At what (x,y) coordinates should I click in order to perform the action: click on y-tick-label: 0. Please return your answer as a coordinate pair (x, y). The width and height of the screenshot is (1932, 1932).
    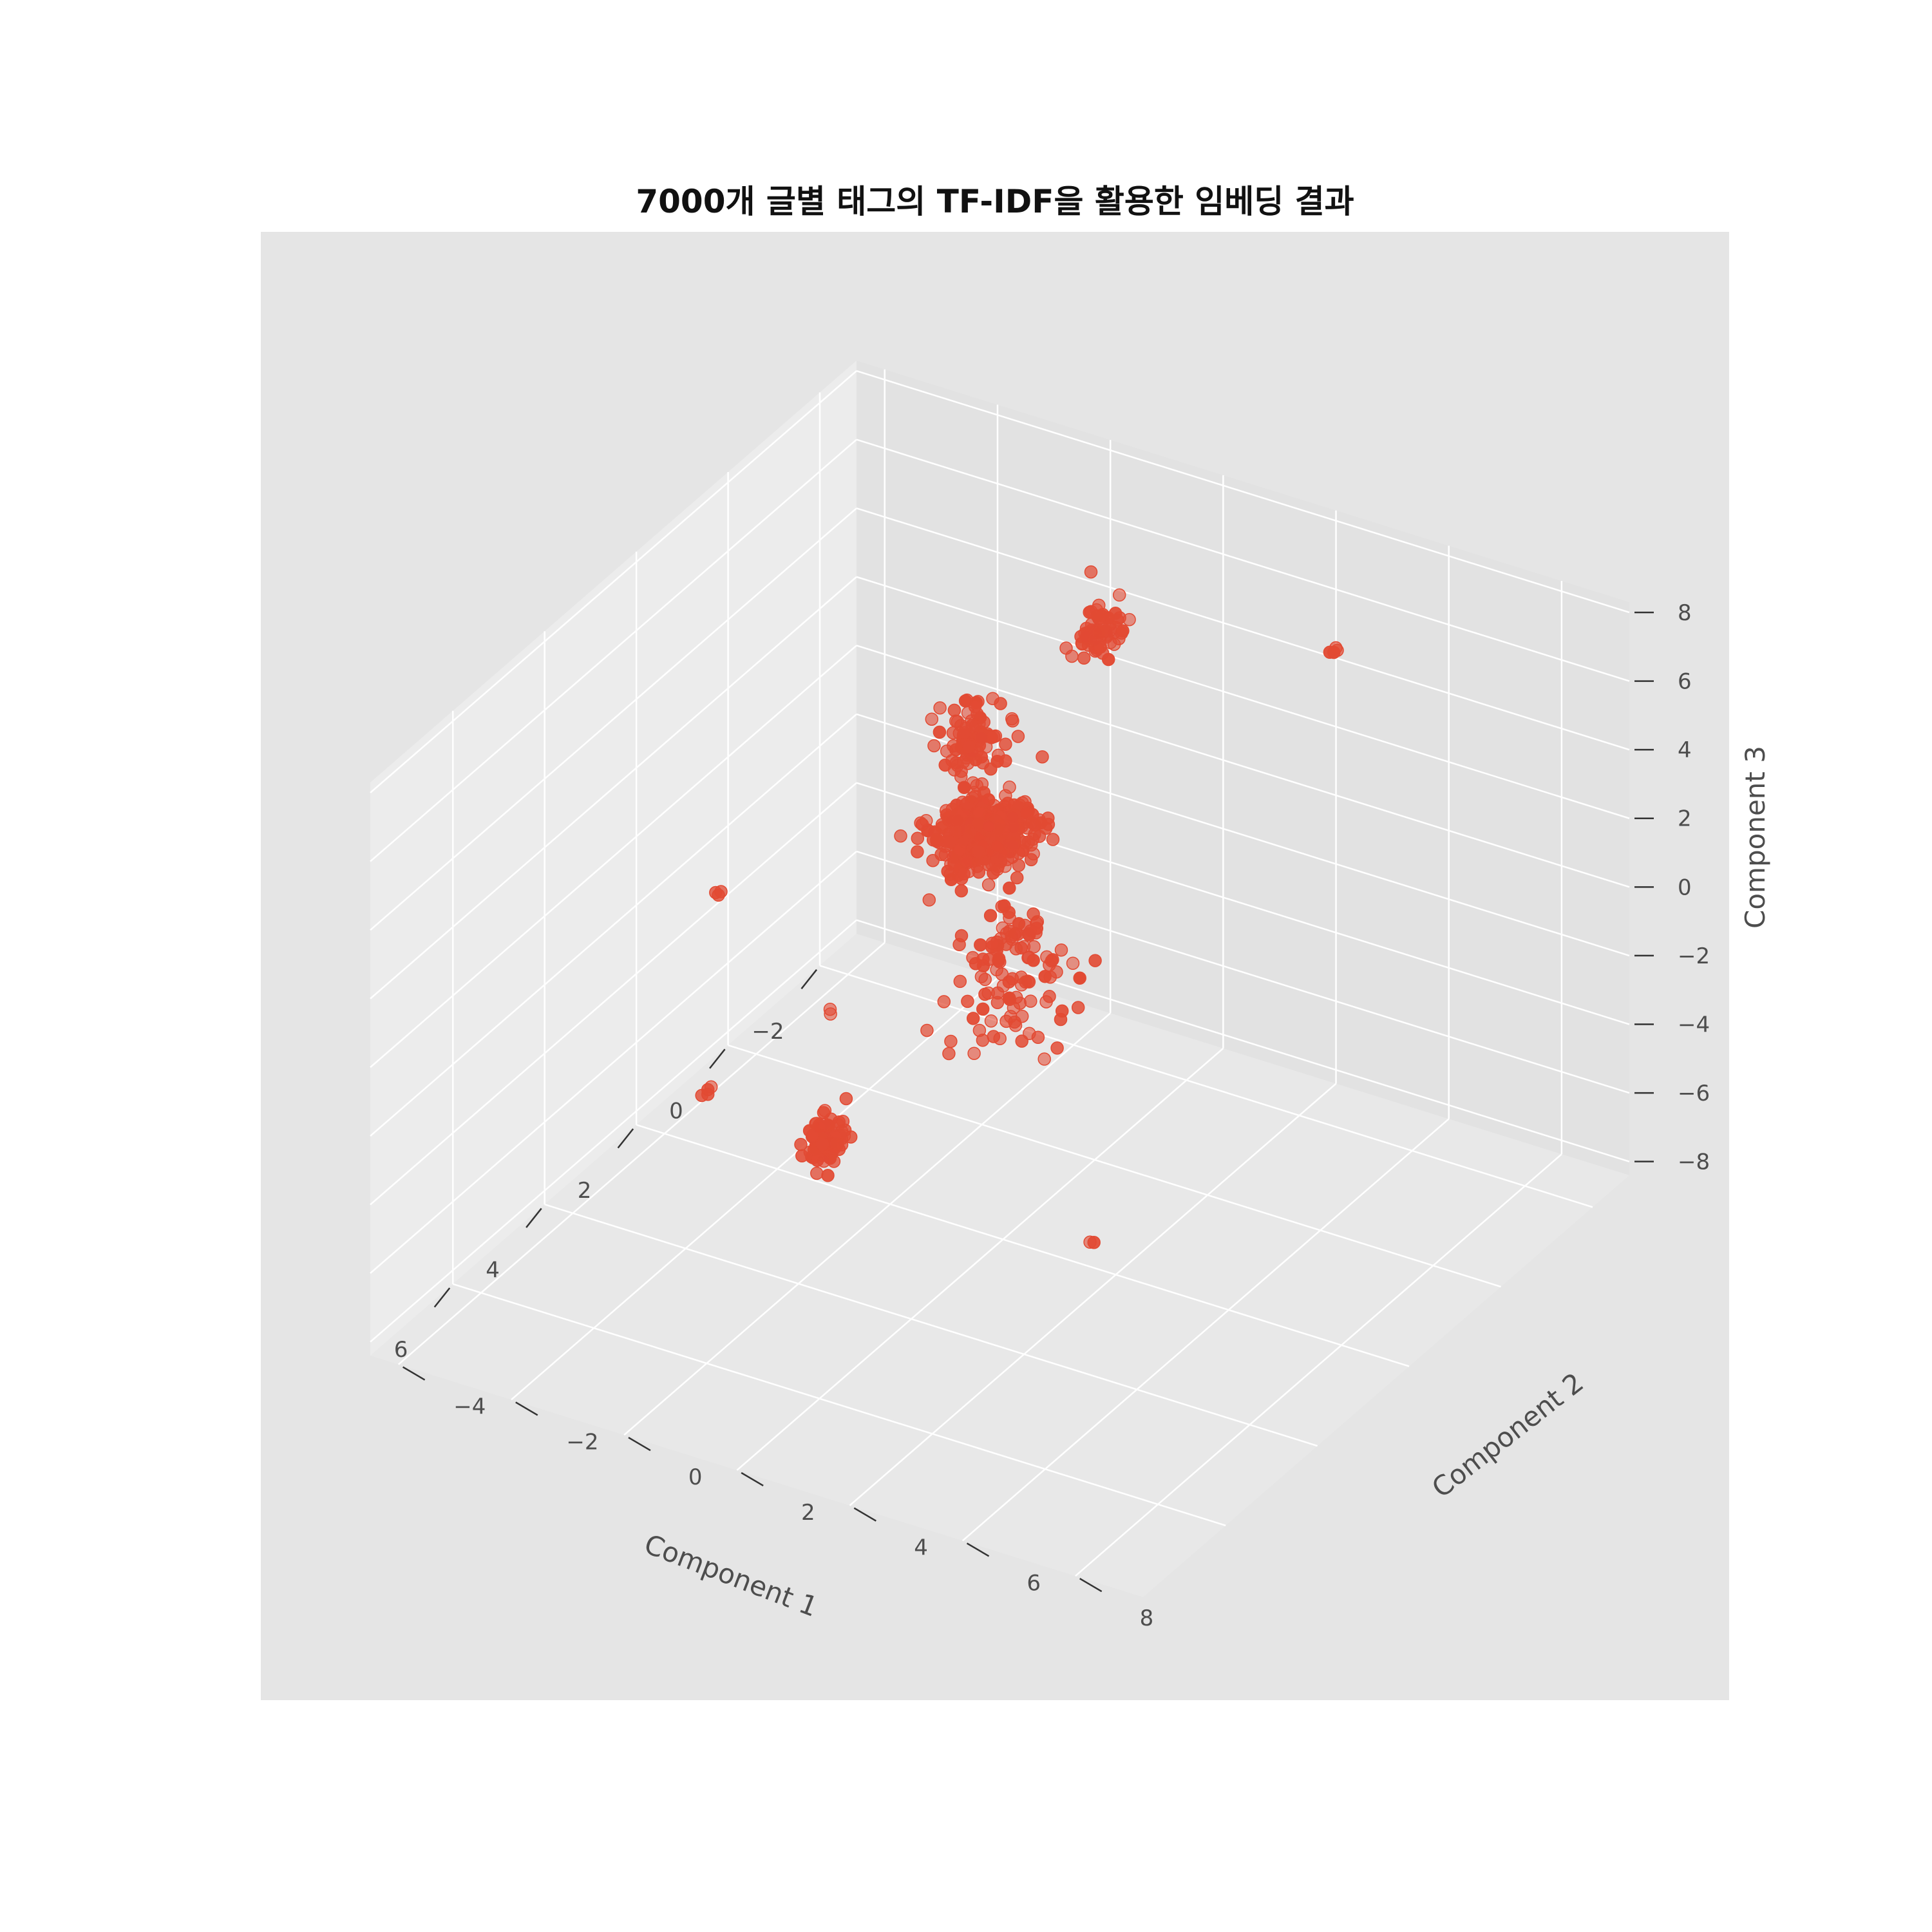
    Looking at the image, I should click on (695, 1477).